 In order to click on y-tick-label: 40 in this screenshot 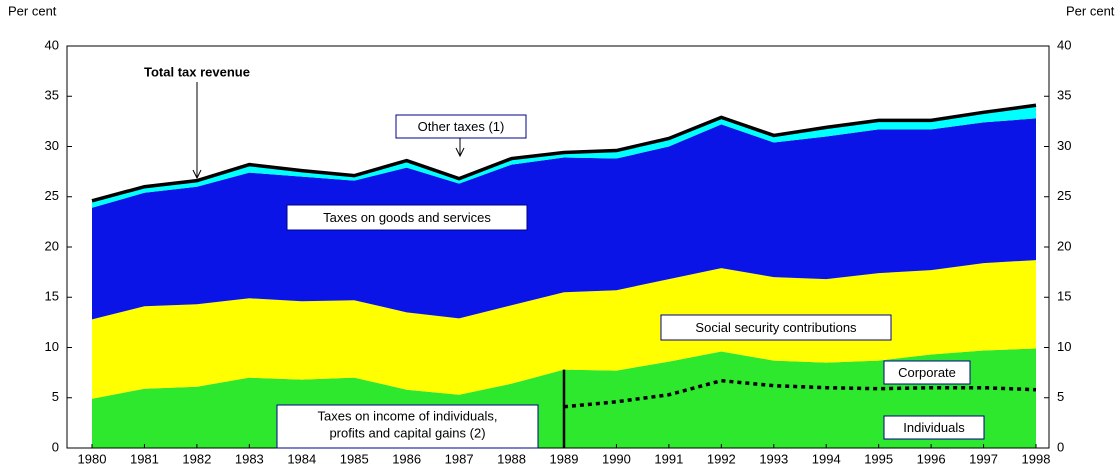, I will do `click(52, 44)`.